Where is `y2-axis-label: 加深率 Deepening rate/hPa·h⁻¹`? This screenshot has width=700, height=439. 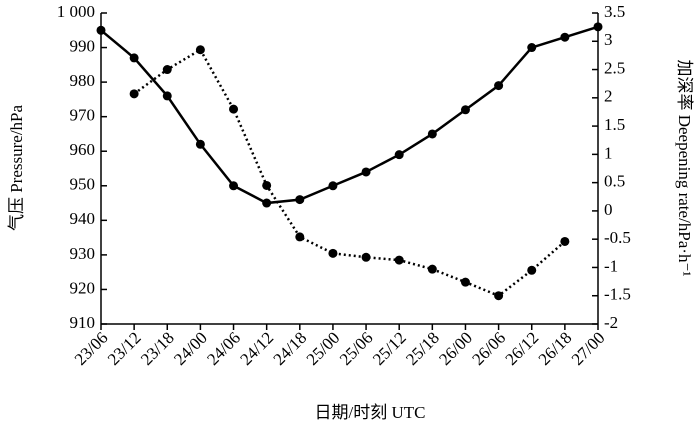
y2-axis-label: 加深率 Deepening rate/hPa·h⁻¹ is located at coordinates (684, 167).